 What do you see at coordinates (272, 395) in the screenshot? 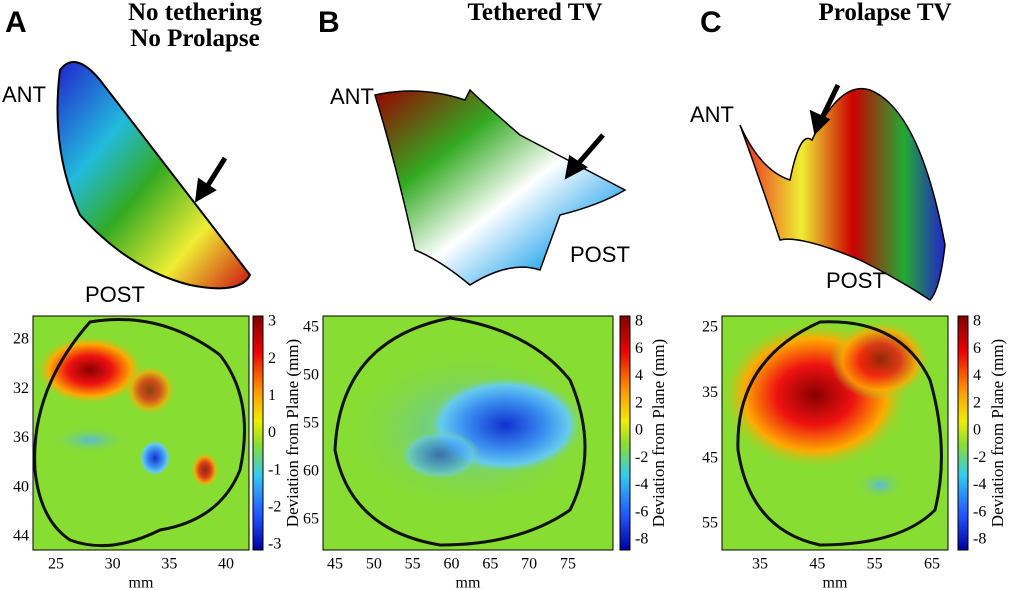
I see `colorbar-tick-label: 1` at bounding box center [272, 395].